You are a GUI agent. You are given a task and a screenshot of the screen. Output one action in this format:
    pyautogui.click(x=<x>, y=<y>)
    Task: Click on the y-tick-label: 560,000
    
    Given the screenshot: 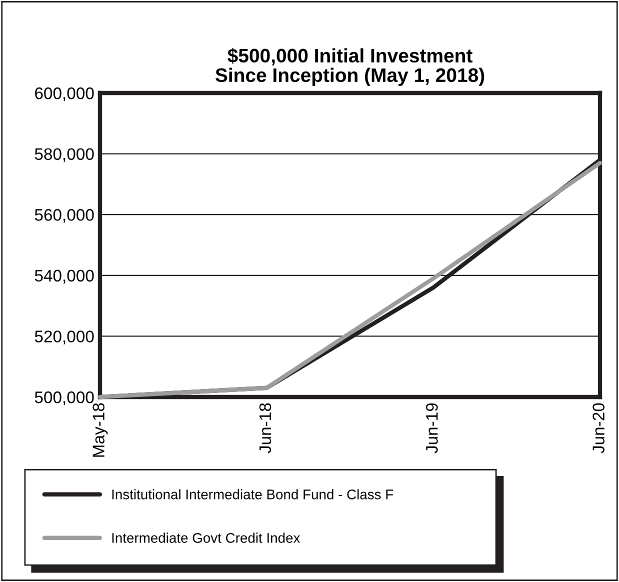 What is the action you would take?
    pyautogui.click(x=64, y=216)
    